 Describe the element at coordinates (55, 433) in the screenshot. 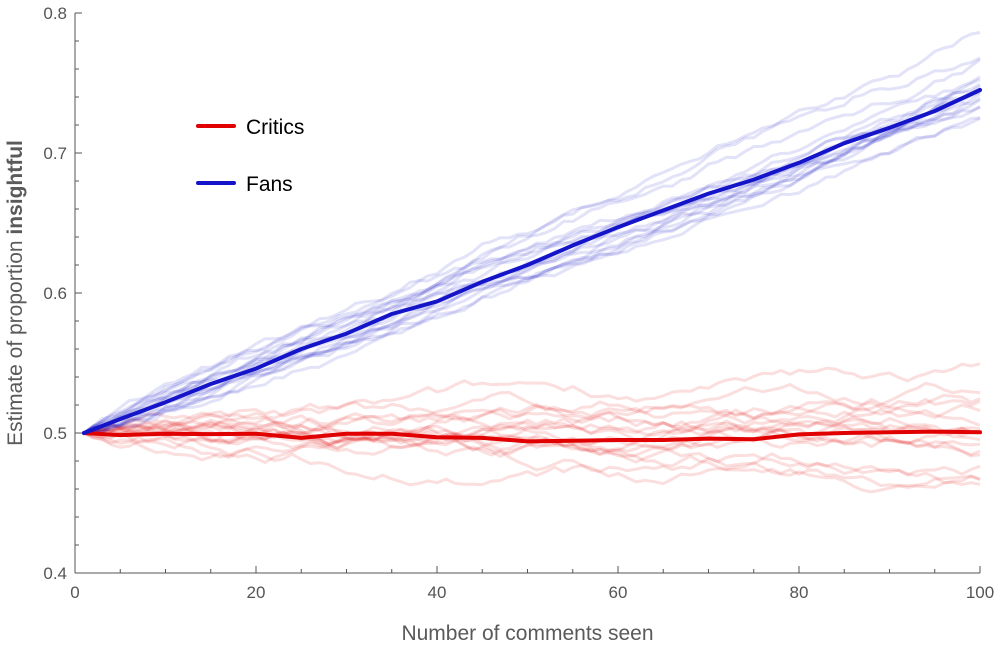

I see `y-tick-label: 0.5` at that location.